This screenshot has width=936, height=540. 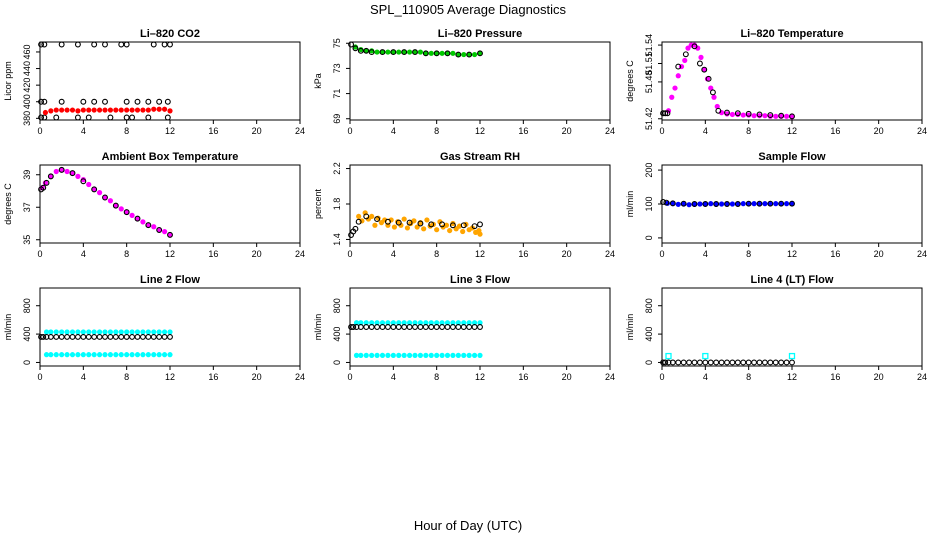 I want to click on y-axis-label: kPa, so click(x=318, y=81).